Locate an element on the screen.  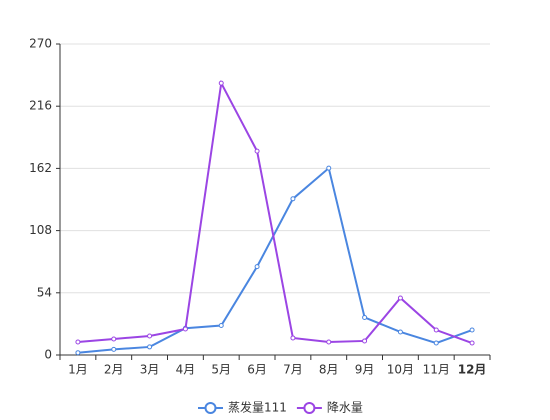
legend-item: 降水量 is located at coordinates (329, 408).